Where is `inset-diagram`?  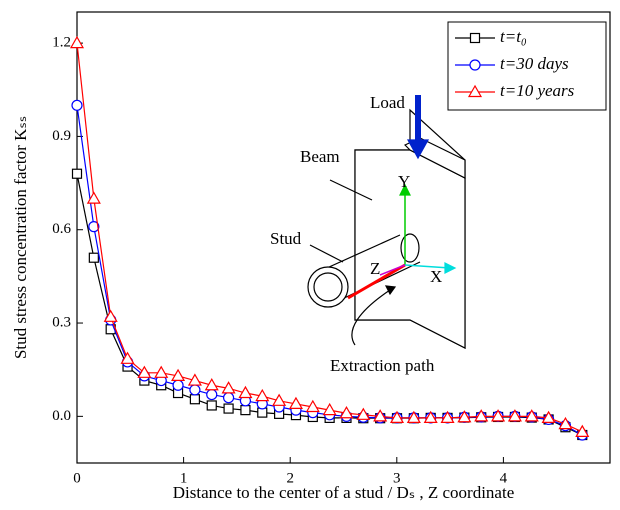 inset-diagram is located at coordinates (386, 222).